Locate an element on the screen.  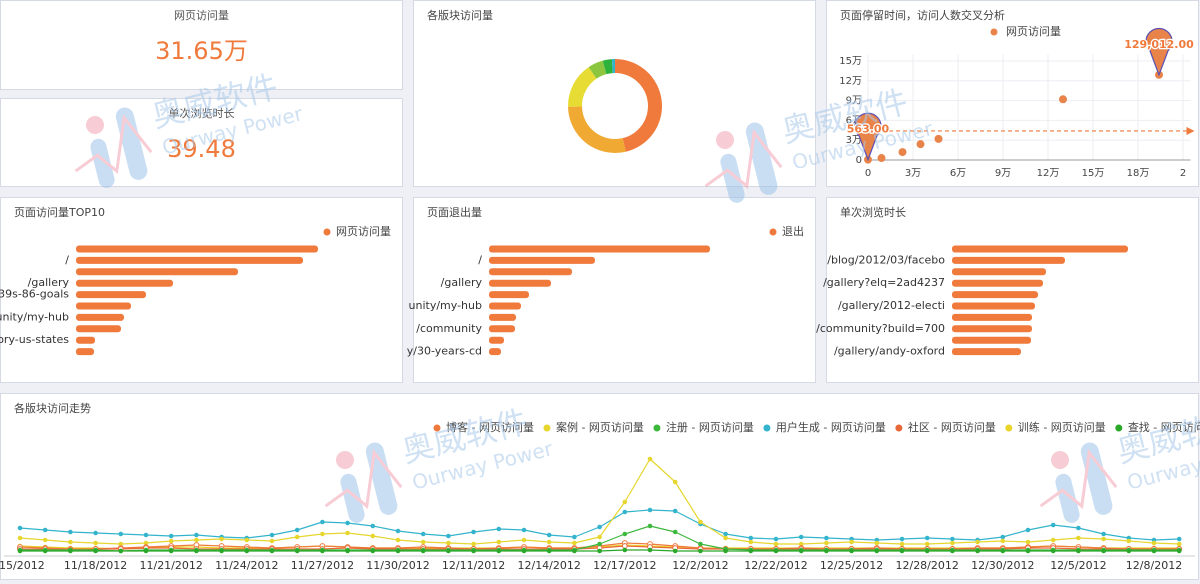
y-tick-label: 6万 is located at coordinates (854, 120).